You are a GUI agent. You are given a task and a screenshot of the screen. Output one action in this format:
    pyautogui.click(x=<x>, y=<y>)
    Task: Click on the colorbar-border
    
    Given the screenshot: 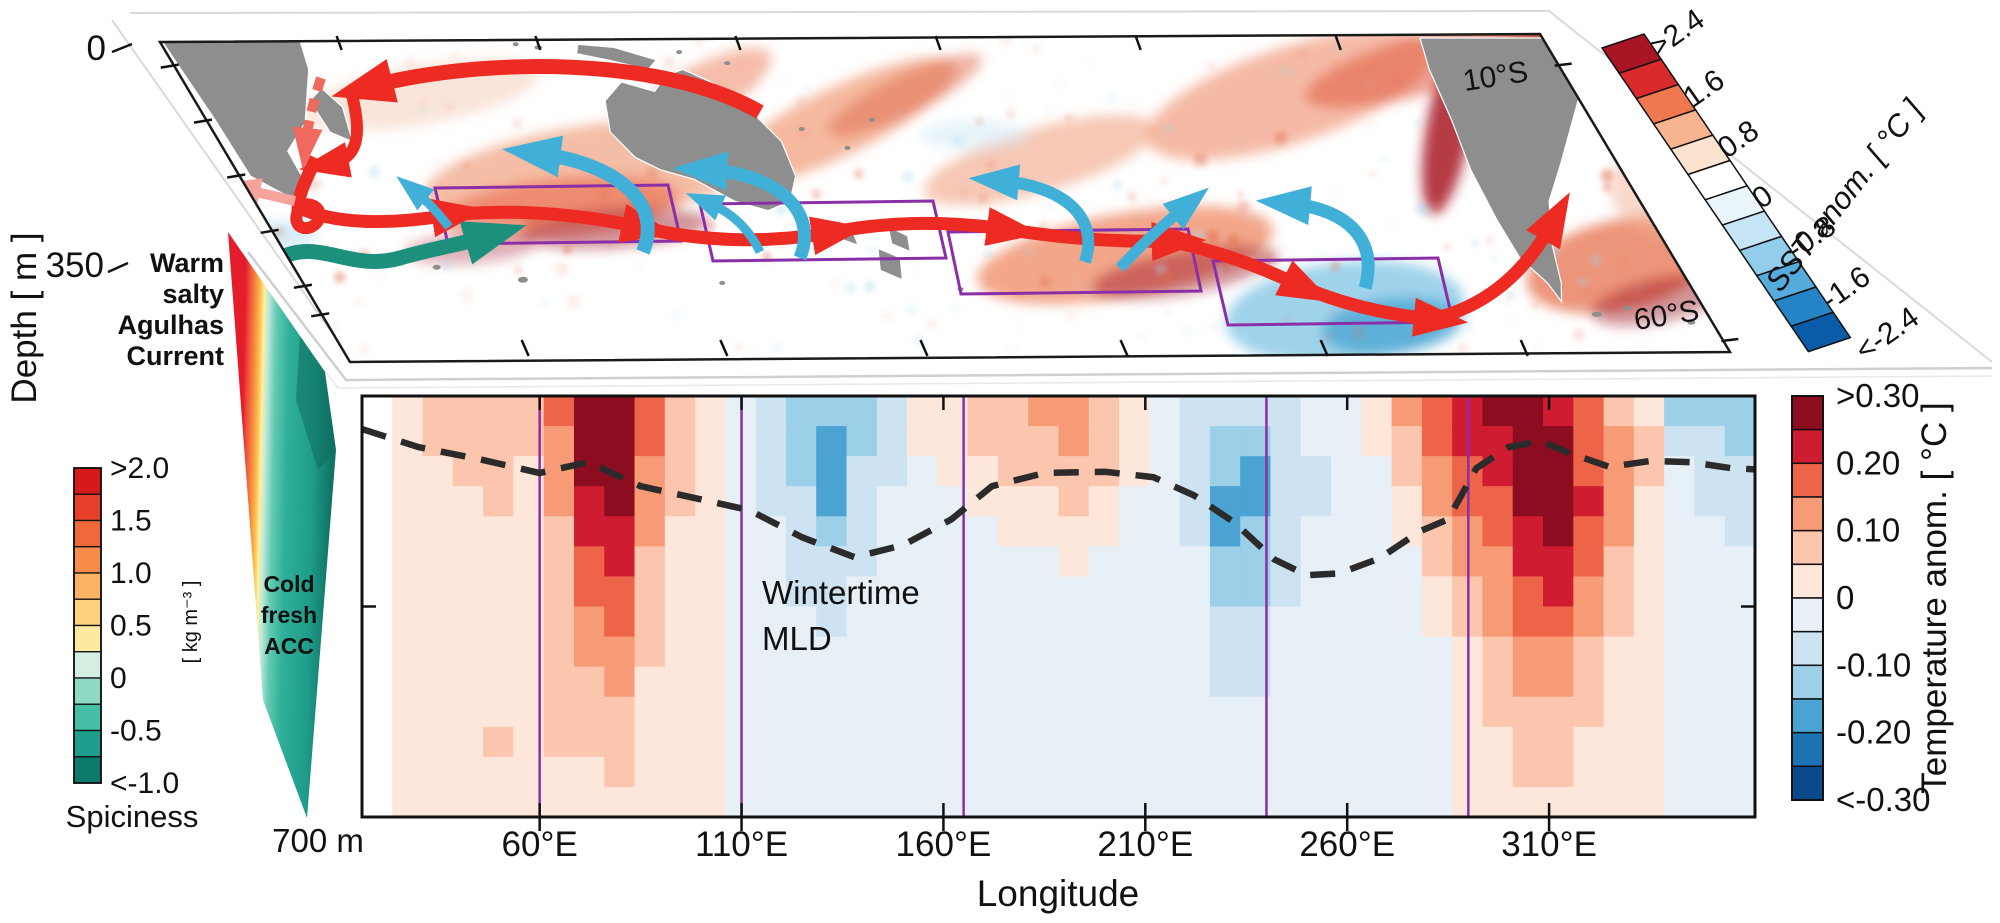 What is the action you would take?
    pyautogui.click(x=87, y=625)
    